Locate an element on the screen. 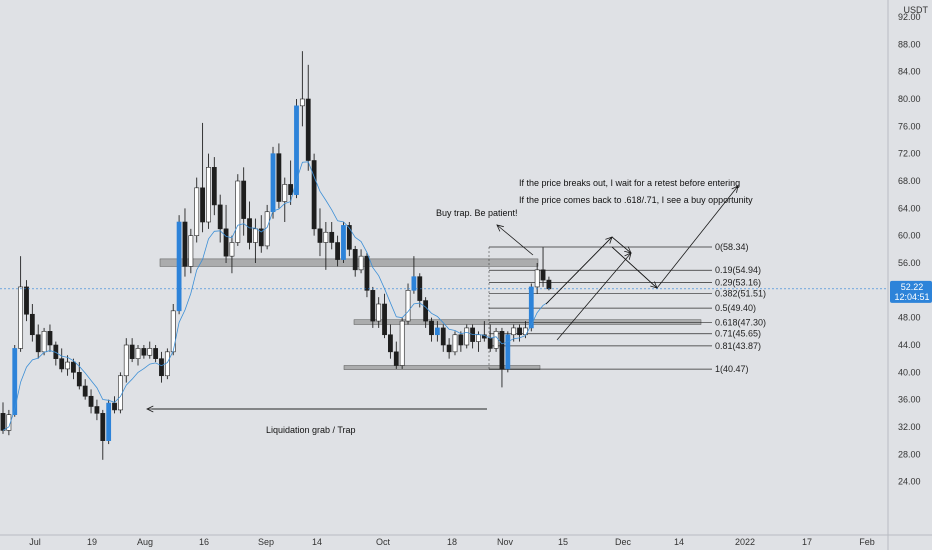  x-tick-label: 18 is located at coordinates (452, 542).